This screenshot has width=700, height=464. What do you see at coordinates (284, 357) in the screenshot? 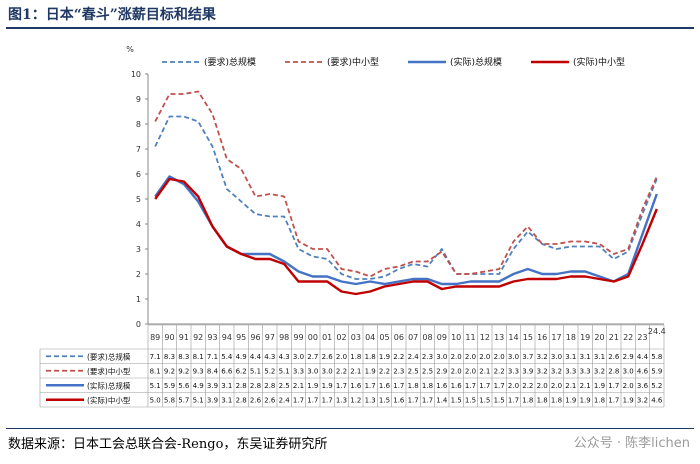
I see `table-cell: 4.3` at bounding box center [284, 357].